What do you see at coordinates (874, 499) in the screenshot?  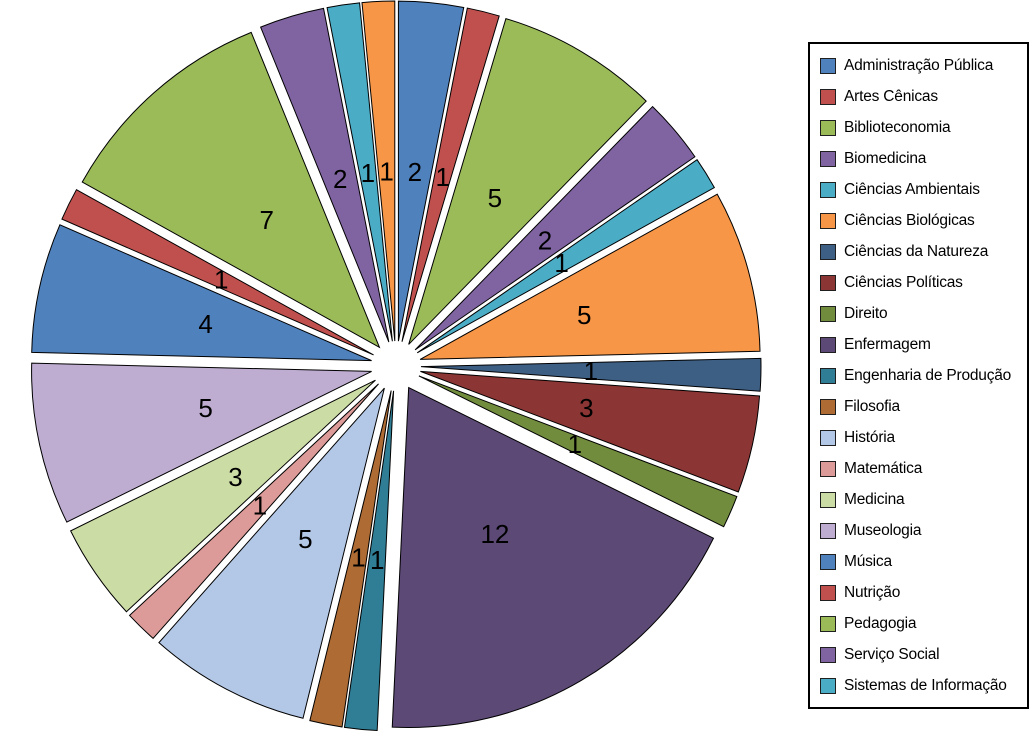 I see `legend-item-label: Medicina` at bounding box center [874, 499].